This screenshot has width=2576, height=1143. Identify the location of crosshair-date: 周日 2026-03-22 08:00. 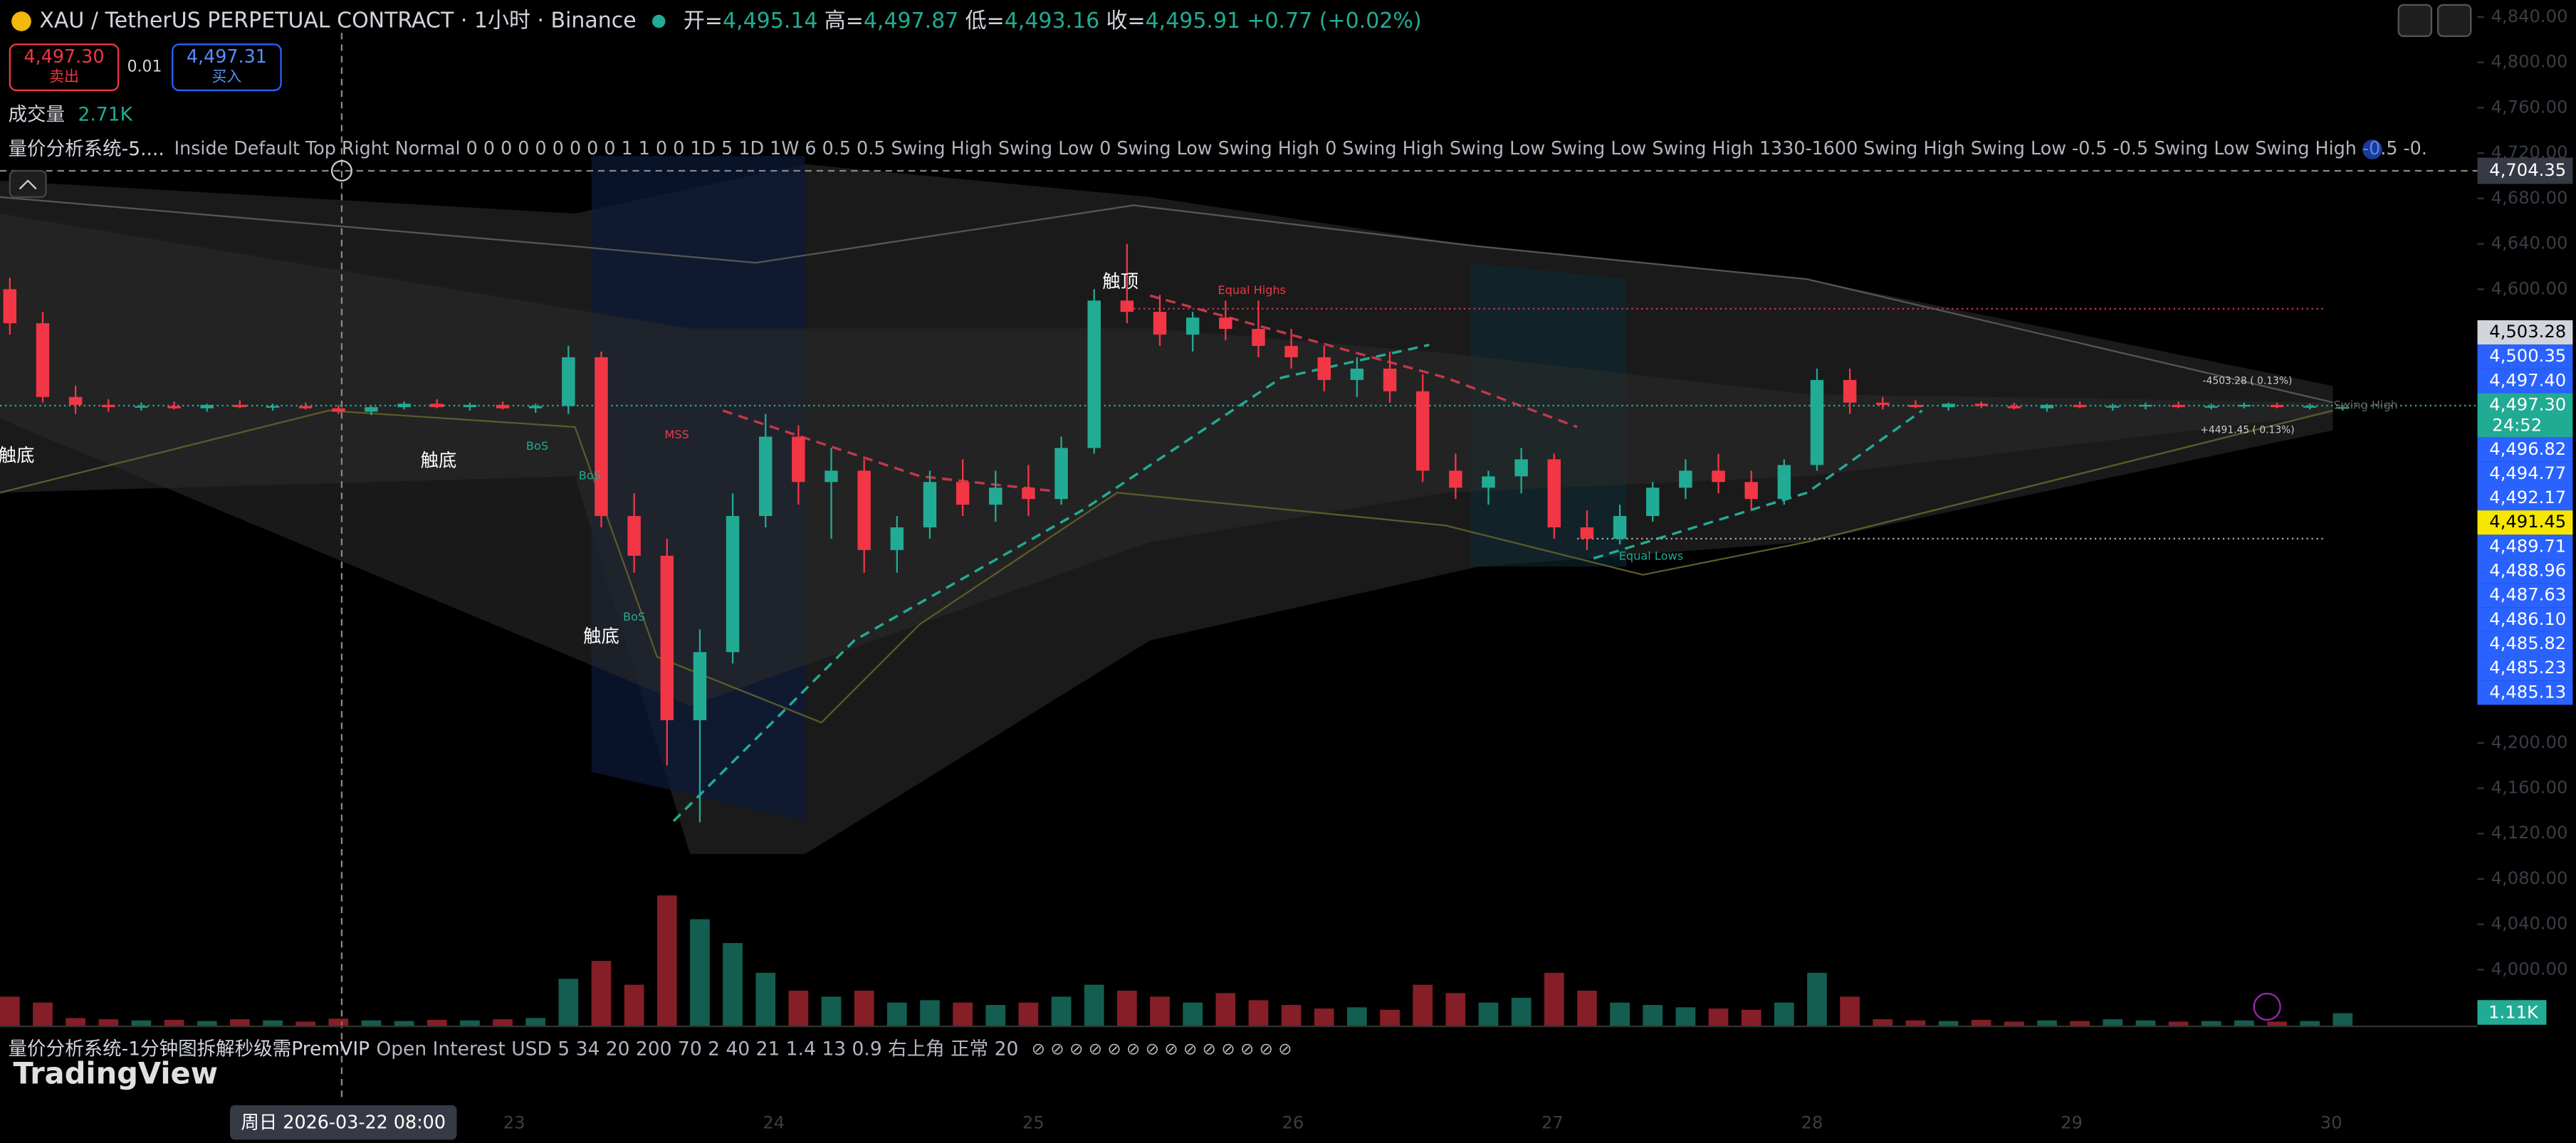
(343, 1121).